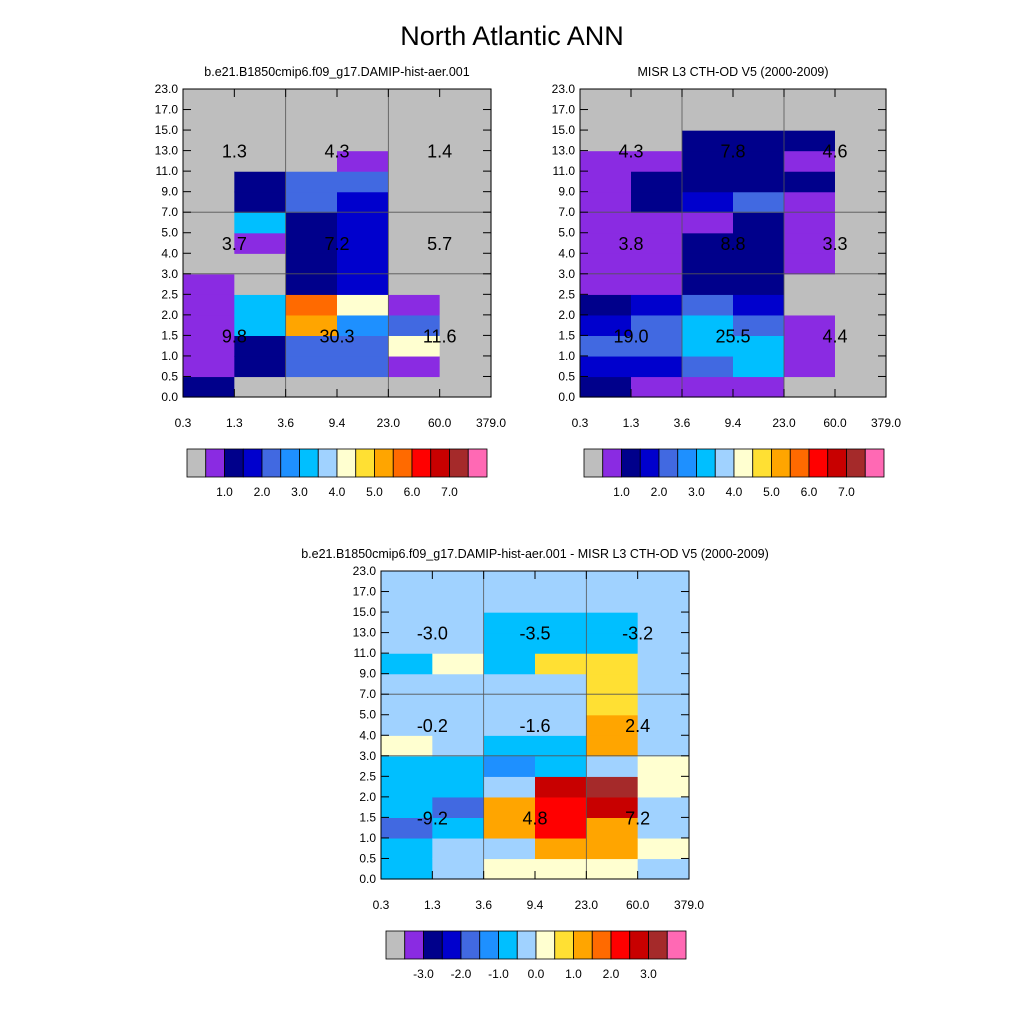 The image size is (1024, 1024). Describe the element at coordinates (491, 423) in the screenshot. I see `x-tick-label: 379.0` at that location.